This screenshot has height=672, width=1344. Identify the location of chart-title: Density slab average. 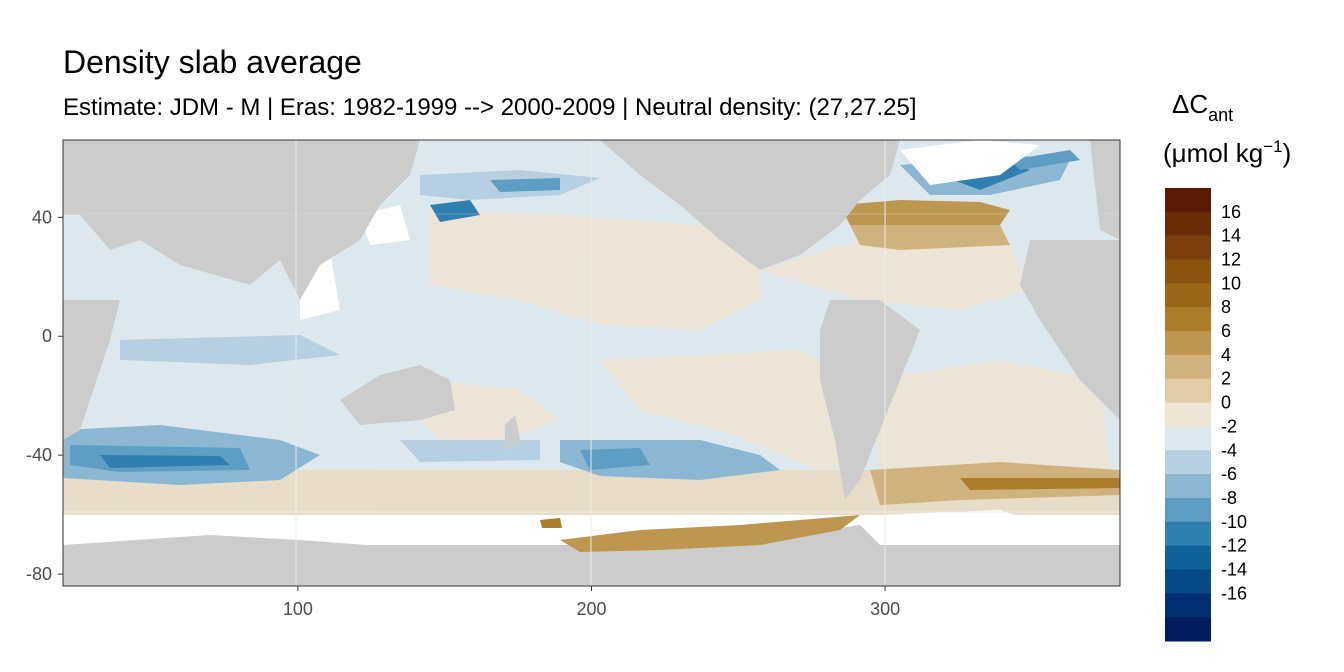
(212, 62).